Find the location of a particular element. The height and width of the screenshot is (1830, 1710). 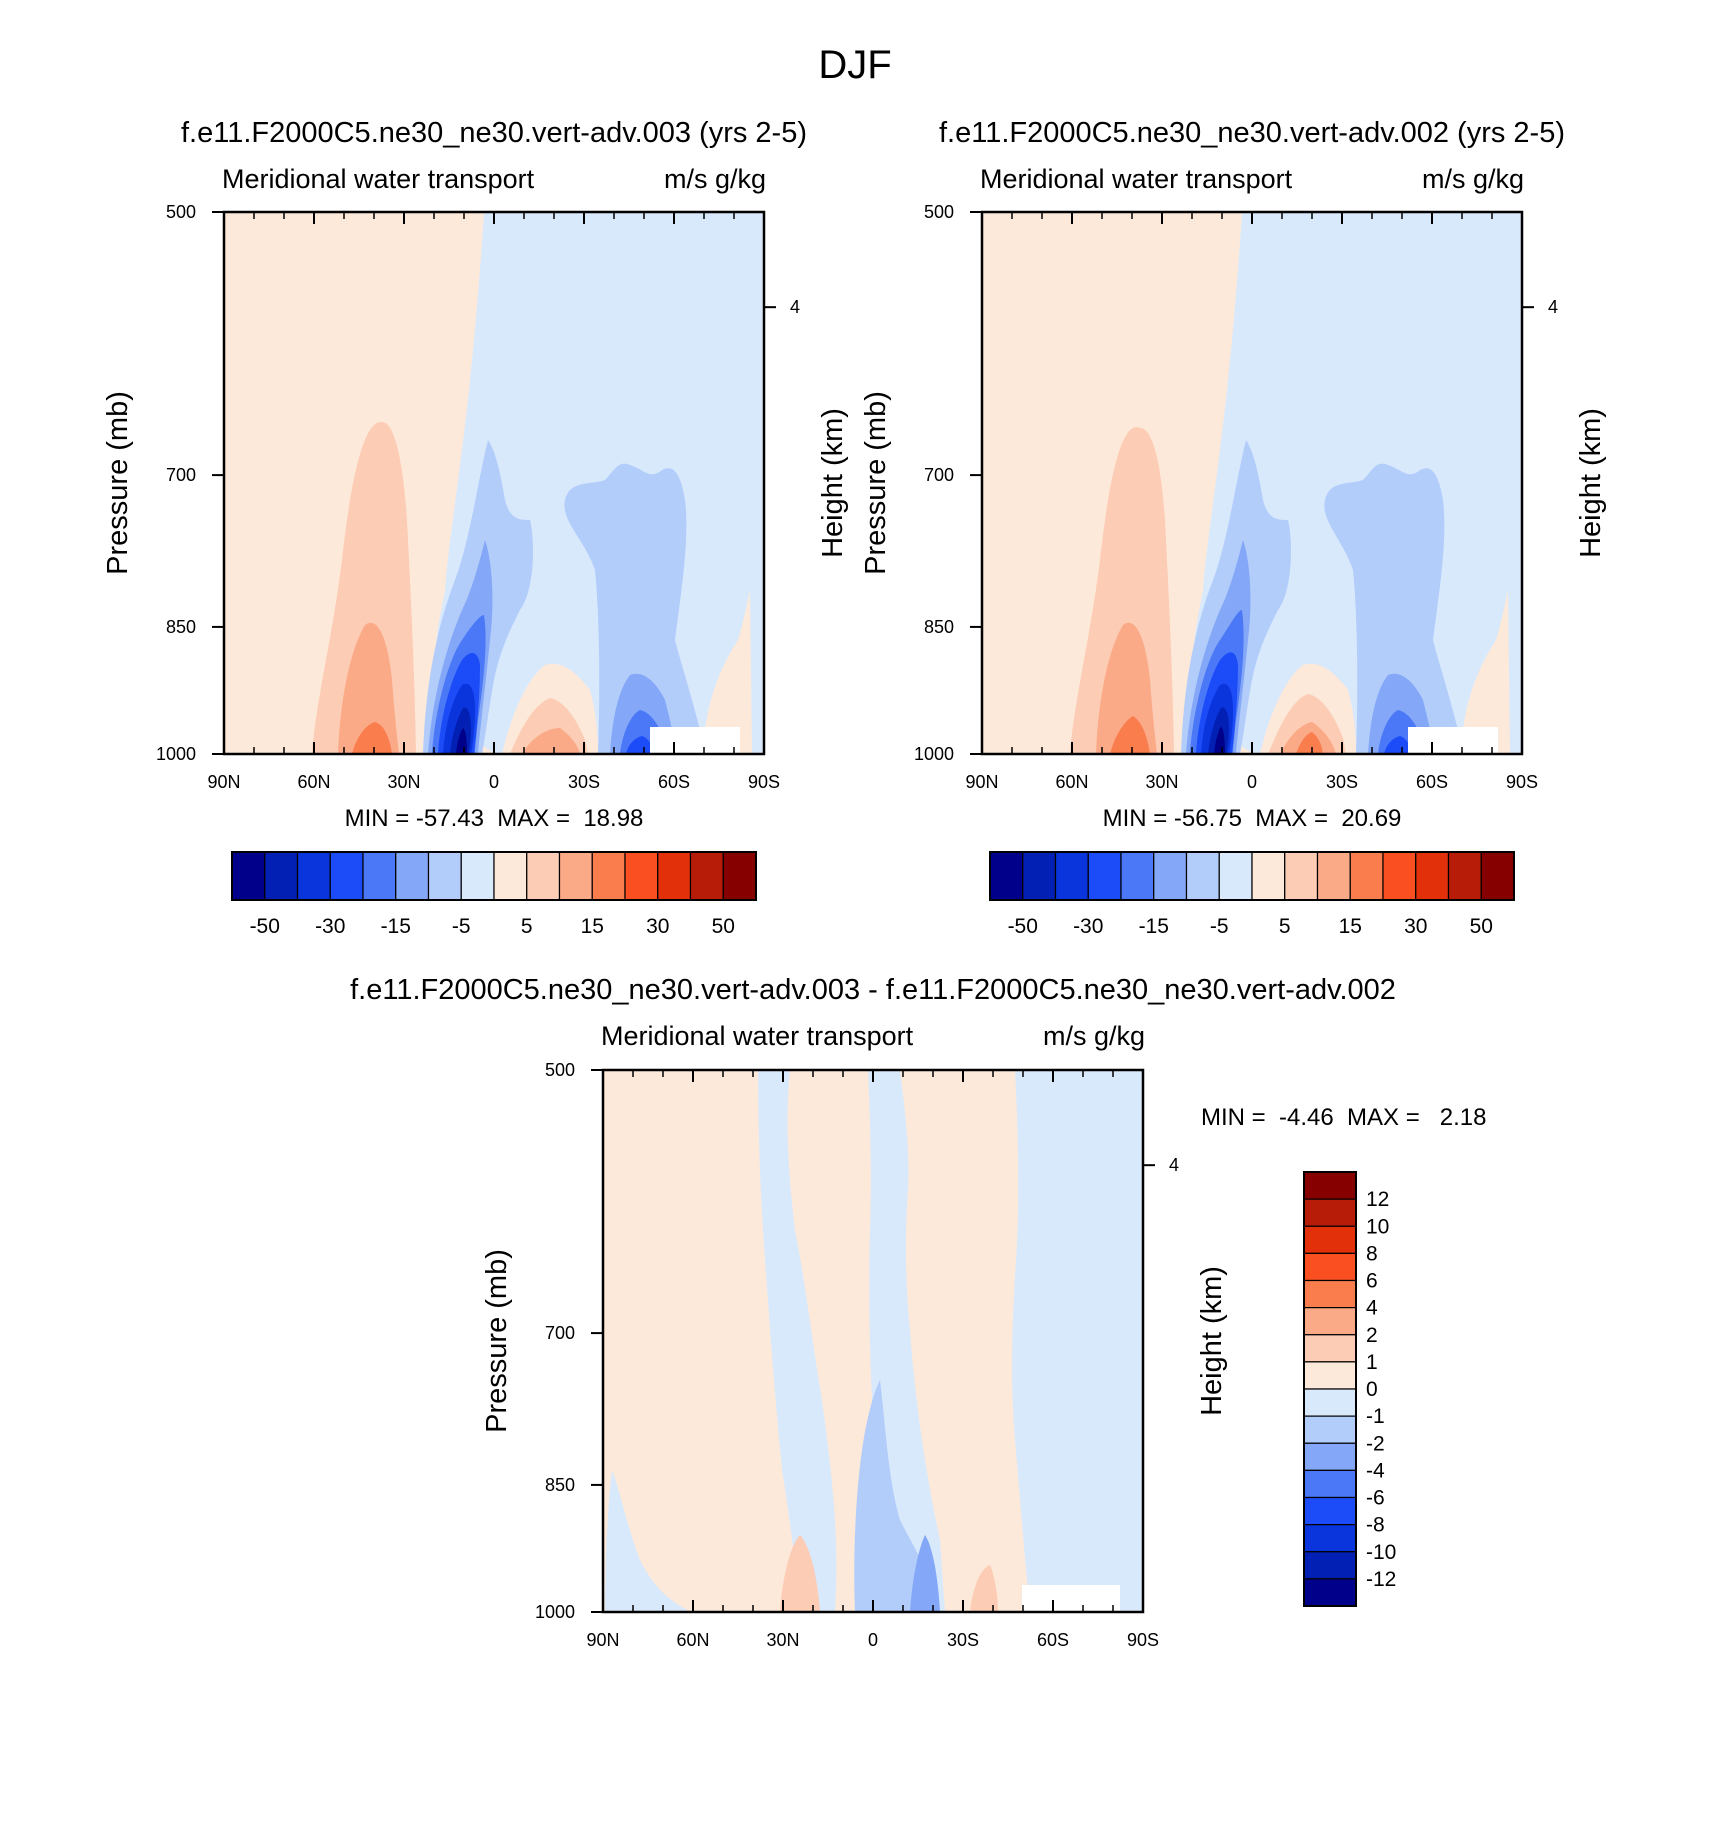

panel-2-region-polar-positive is located at coordinates (1486, 672).